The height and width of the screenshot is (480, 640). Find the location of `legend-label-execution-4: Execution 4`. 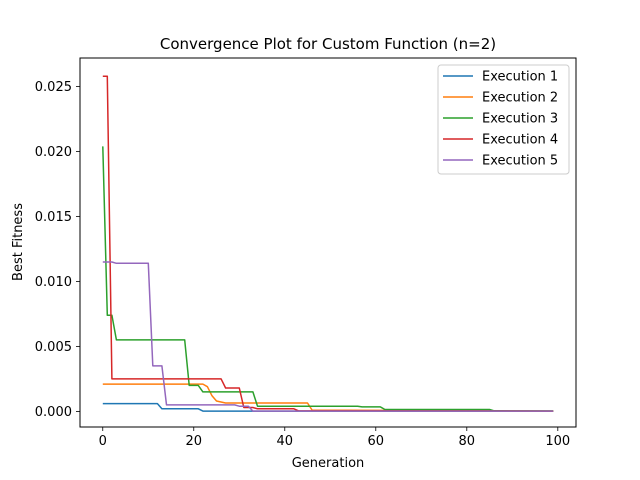

legend-label-execution-4: Execution 4 is located at coordinates (520, 140).